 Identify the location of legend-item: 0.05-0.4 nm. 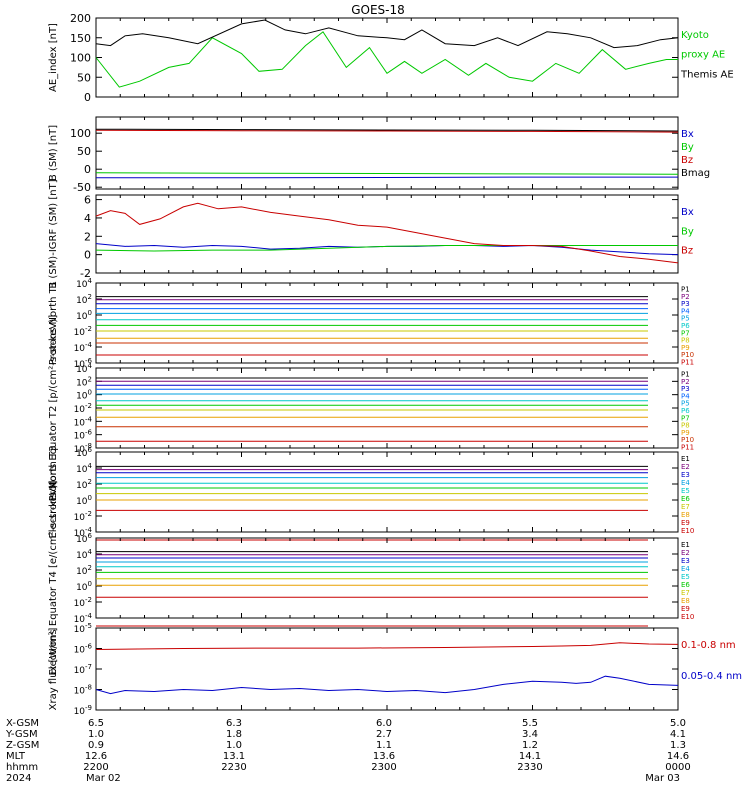
(711, 676).